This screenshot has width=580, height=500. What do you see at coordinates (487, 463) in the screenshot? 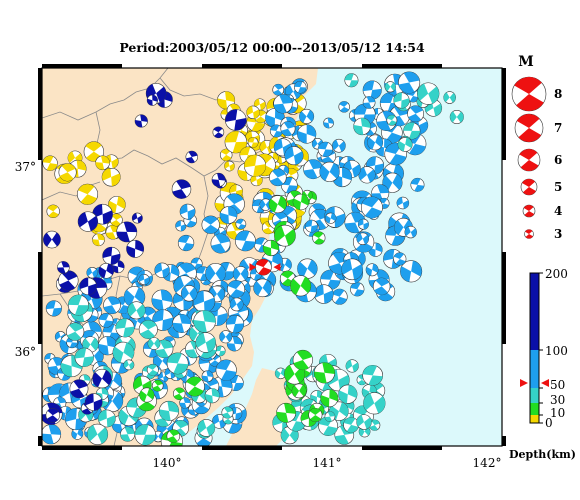
I see `x-tick-142: 142°` at bounding box center [487, 463].